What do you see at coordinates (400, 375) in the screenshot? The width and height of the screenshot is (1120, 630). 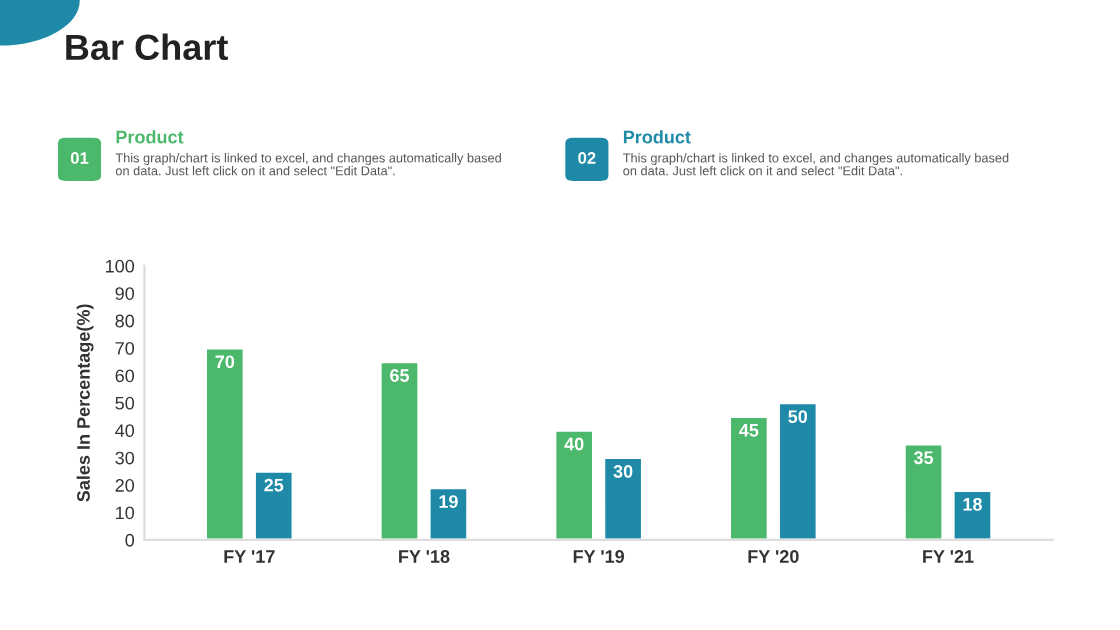 I see `data-label: 65` at bounding box center [400, 375].